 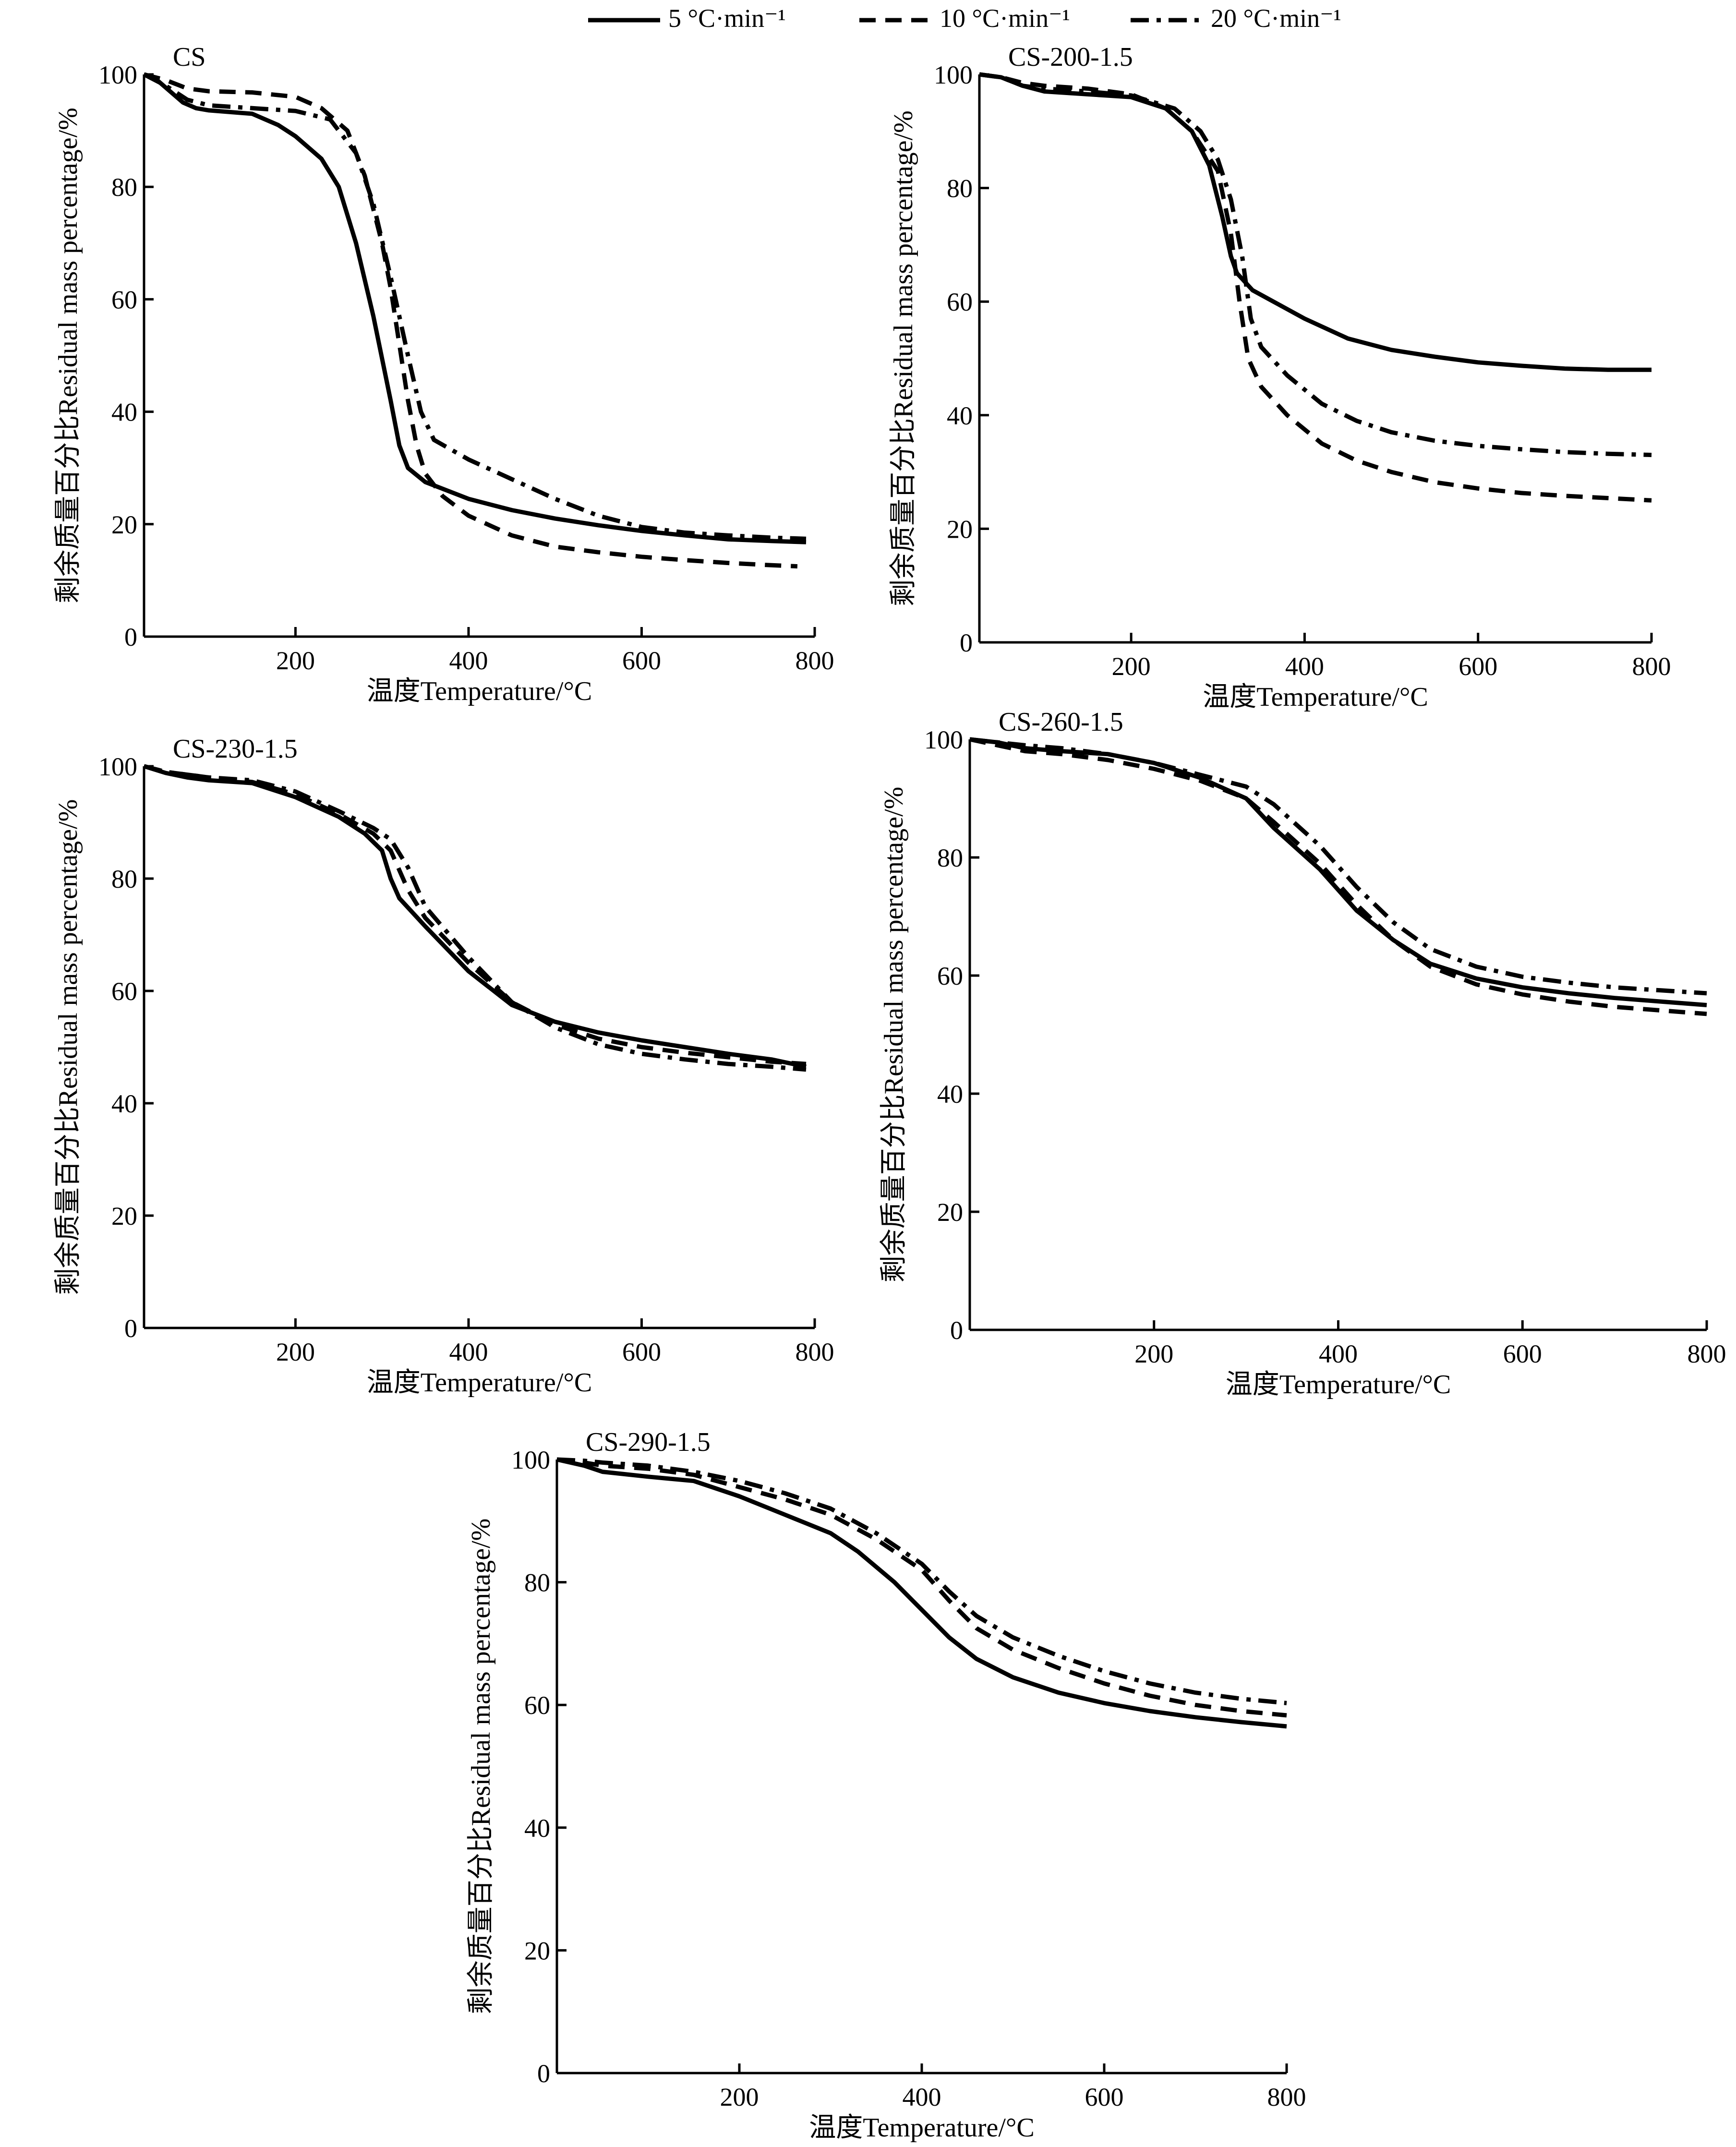 I want to click on legend: 5 °C·min⁻¹ 10 °C·min⁻¹ 20 °C·min⁻¹, so click(x=964, y=18).